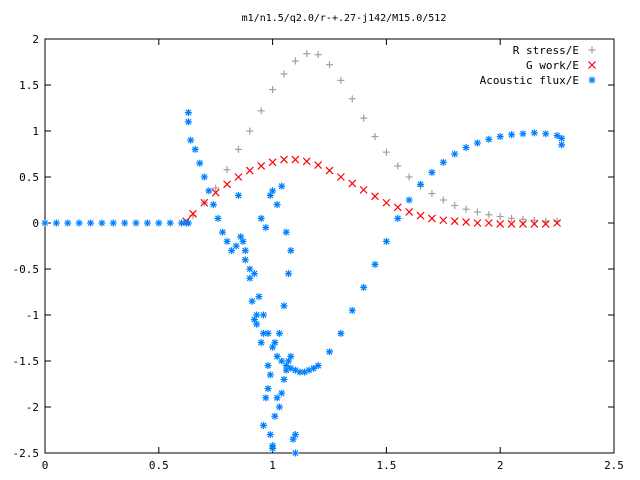 The width and height of the screenshot is (640, 480). I want to click on y-tick-label: -2, so click(32, 407).